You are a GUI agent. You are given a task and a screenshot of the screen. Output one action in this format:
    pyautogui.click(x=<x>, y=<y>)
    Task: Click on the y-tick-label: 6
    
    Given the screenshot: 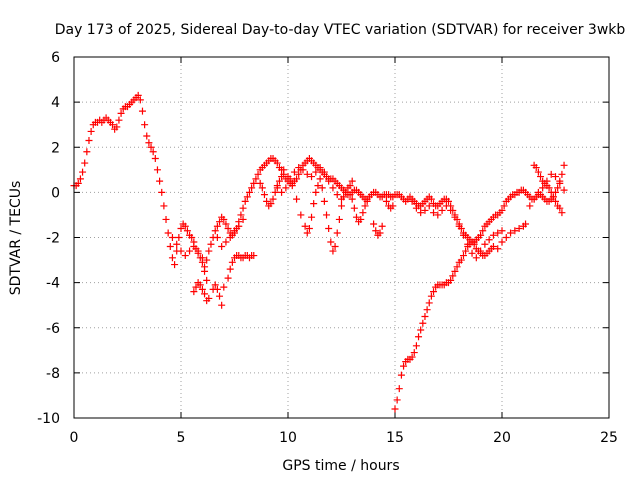 What is the action you would take?
    pyautogui.click(x=55, y=58)
    